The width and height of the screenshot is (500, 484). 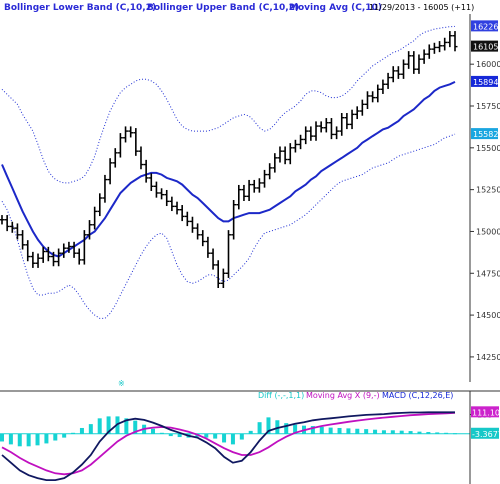 I want to click on tag-upper-band-label: 16226, so click(x=485, y=26).